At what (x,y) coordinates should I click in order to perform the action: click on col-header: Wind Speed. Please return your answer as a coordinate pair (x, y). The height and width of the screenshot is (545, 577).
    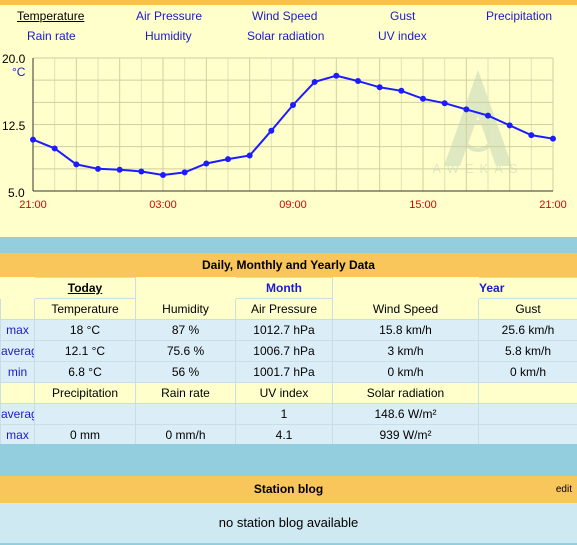
    Looking at the image, I should click on (405, 309).